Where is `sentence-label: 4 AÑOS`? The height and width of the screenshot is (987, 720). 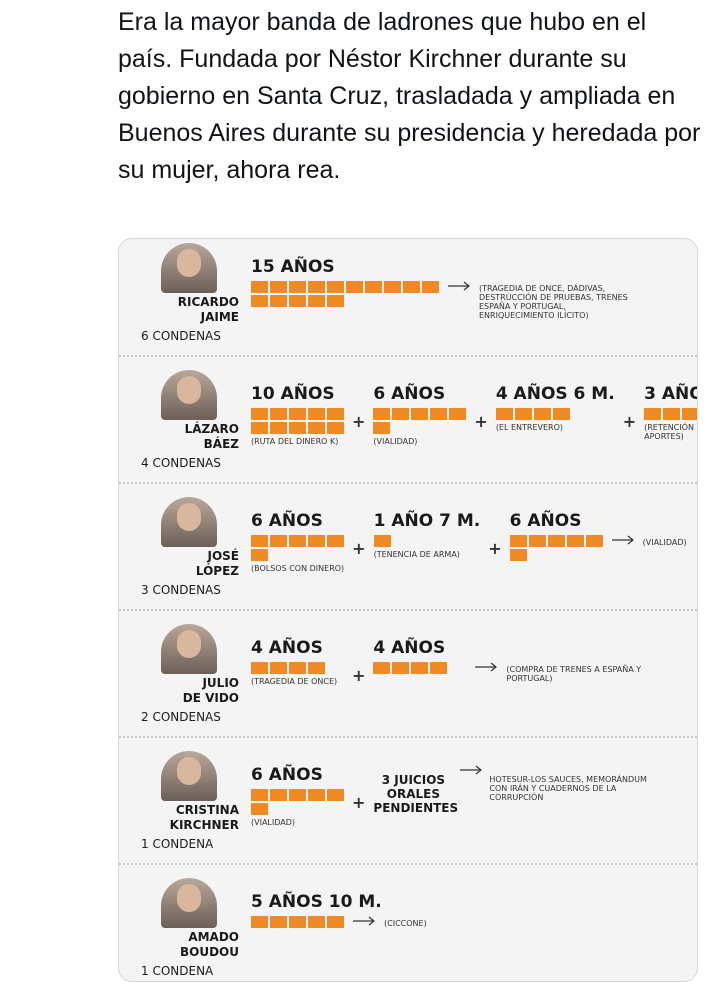
sentence-label: 4 AÑOS is located at coordinates (287, 648).